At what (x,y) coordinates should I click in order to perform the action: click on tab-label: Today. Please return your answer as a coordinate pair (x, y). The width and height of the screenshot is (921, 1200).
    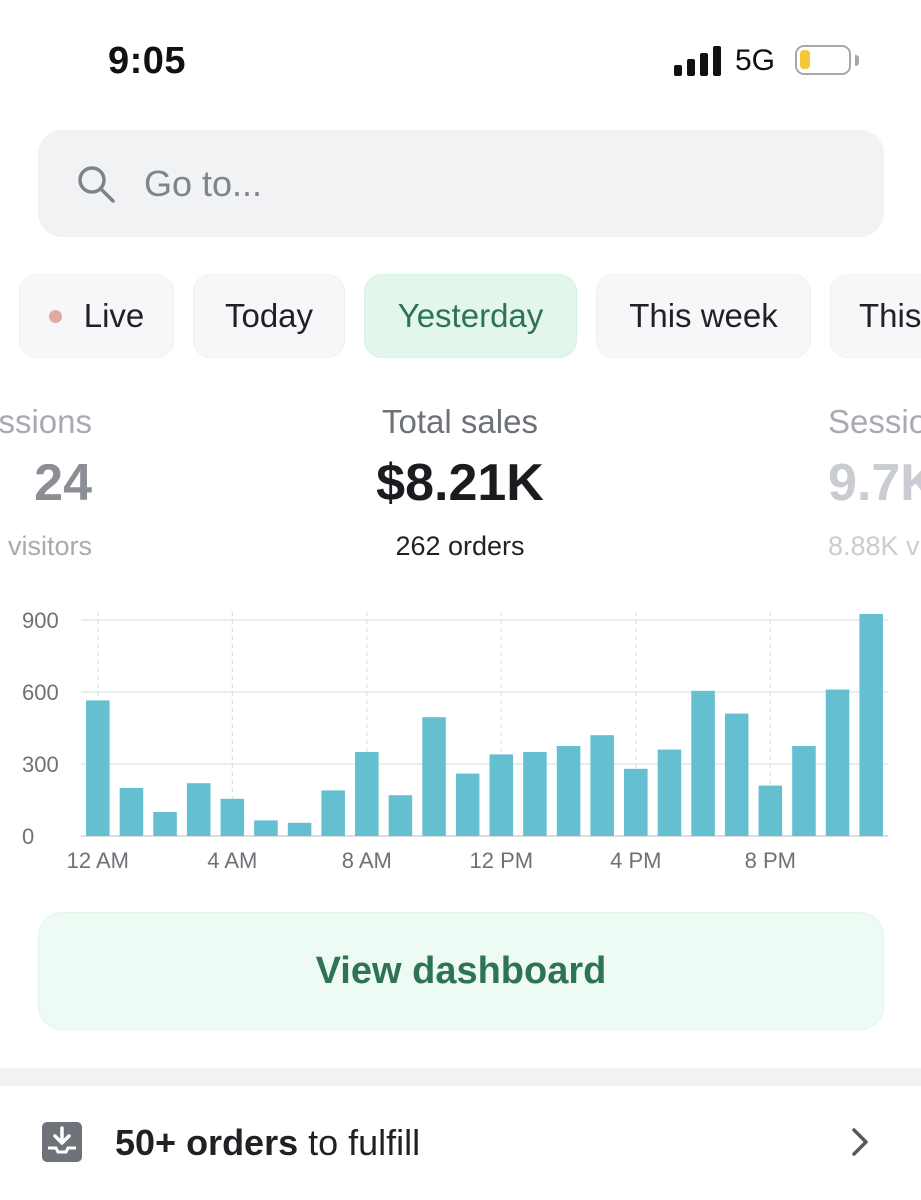
    Looking at the image, I should click on (269, 315).